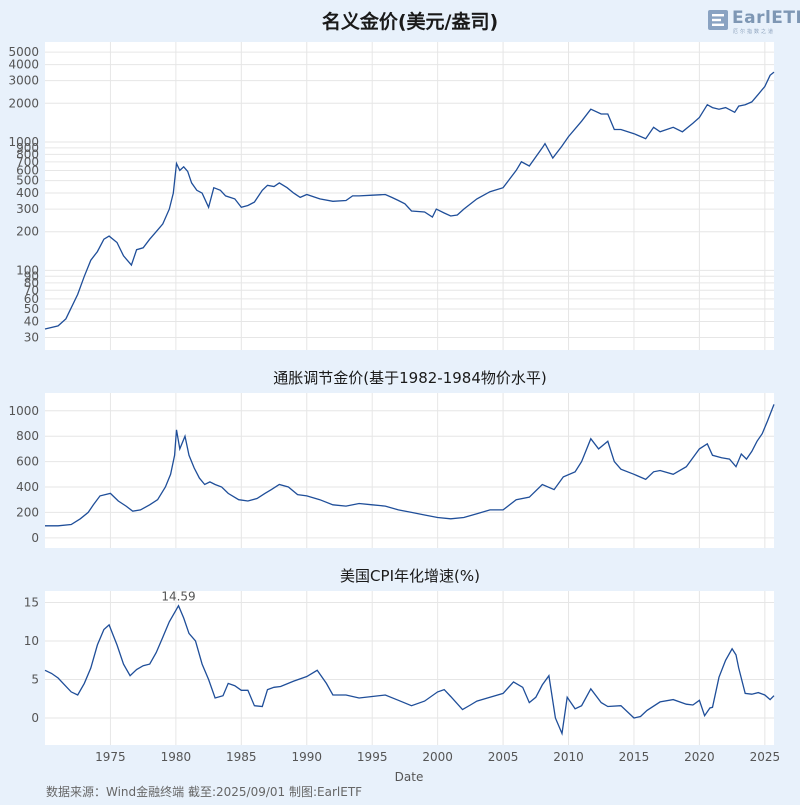 This screenshot has width=800, height=805. What do you see at coordinates (410, 576) in the screenshot?
I see `chart-title-cpi: 美国CPI年化增速(%)` at bounding box center [410, 576].